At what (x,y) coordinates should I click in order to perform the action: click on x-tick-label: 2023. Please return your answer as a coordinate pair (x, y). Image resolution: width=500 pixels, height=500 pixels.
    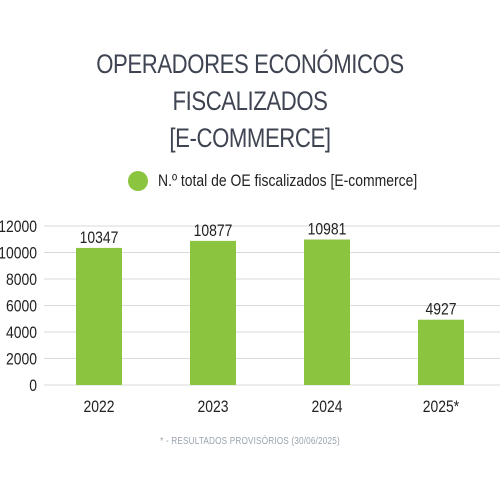
    Looking at the image, I should click on (213, 407).